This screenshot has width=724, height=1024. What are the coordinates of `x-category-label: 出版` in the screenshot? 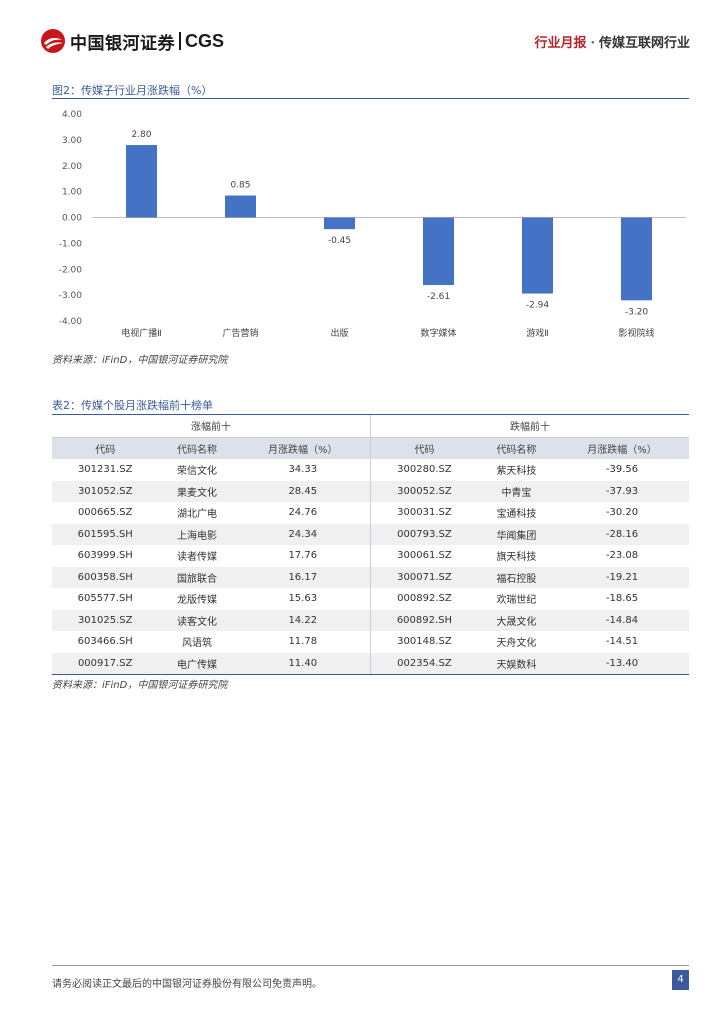 It's located at (339, 333).